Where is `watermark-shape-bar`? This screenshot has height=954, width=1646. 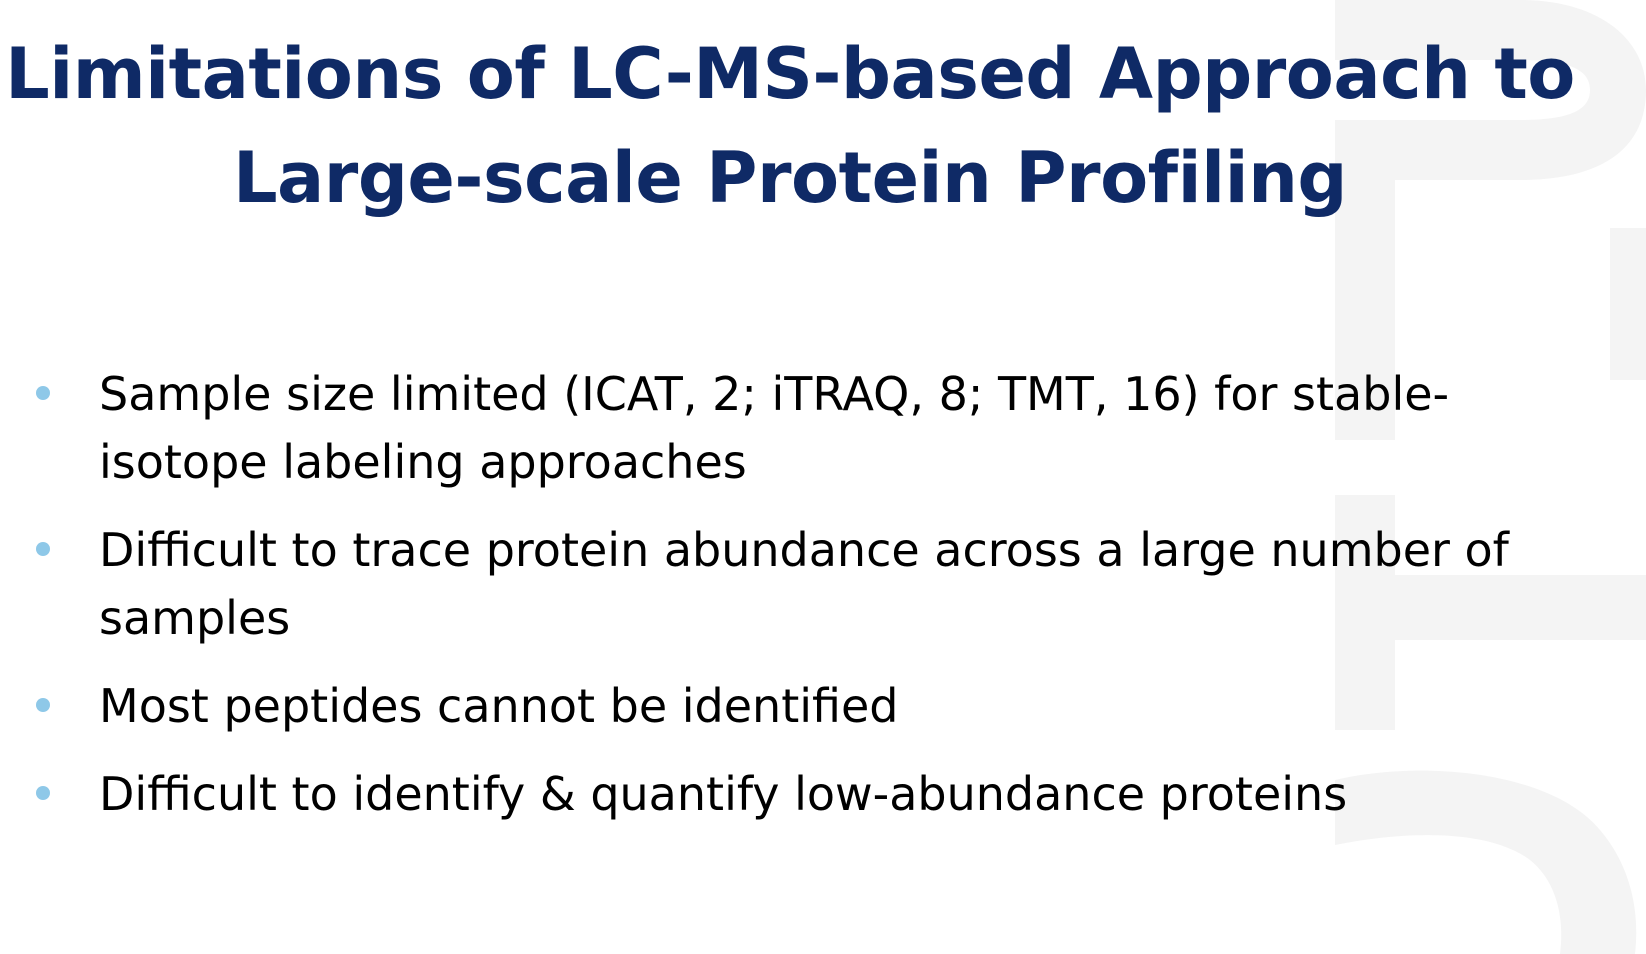 watermark-shape-bar is located at coordinates (1365, 310).